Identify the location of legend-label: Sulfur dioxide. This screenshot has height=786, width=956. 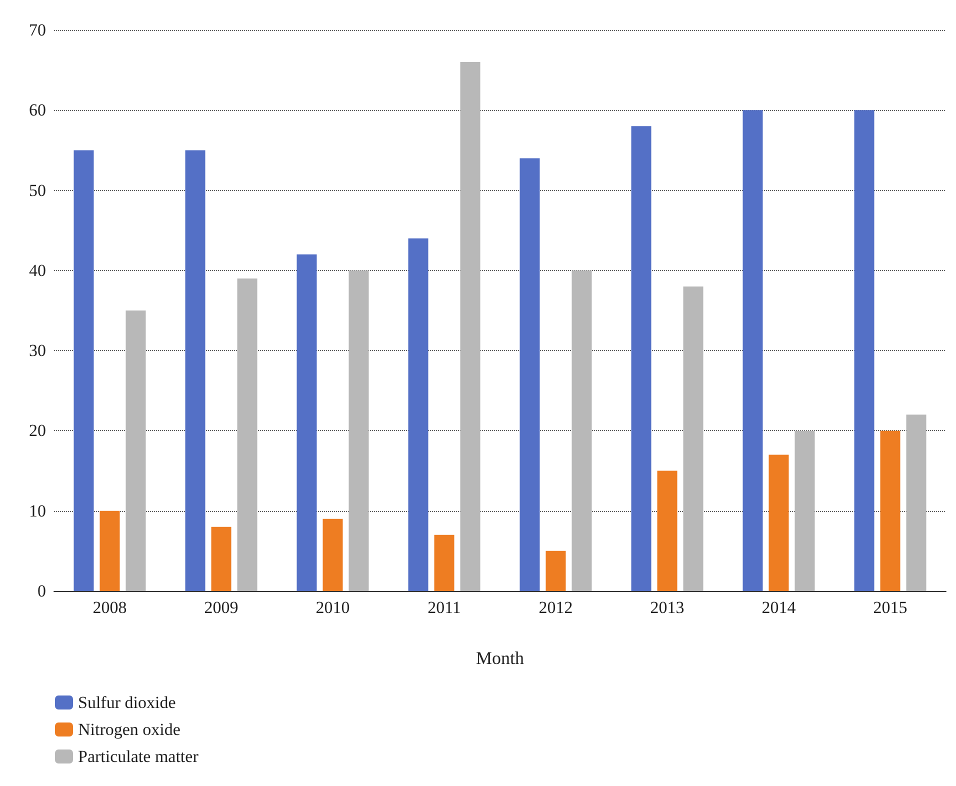
(127, 702).